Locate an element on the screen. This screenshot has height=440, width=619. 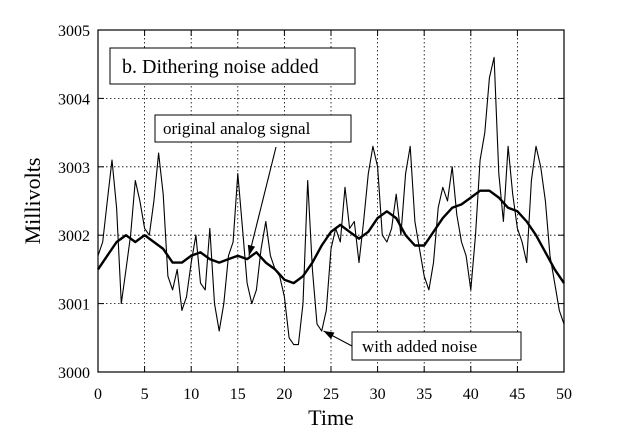
y-tick-label: 3005 is located at coordinates (74, 31).